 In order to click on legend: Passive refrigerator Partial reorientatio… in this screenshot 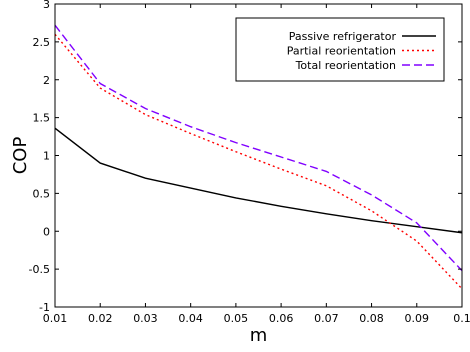, I will do `click(340, 49)`.